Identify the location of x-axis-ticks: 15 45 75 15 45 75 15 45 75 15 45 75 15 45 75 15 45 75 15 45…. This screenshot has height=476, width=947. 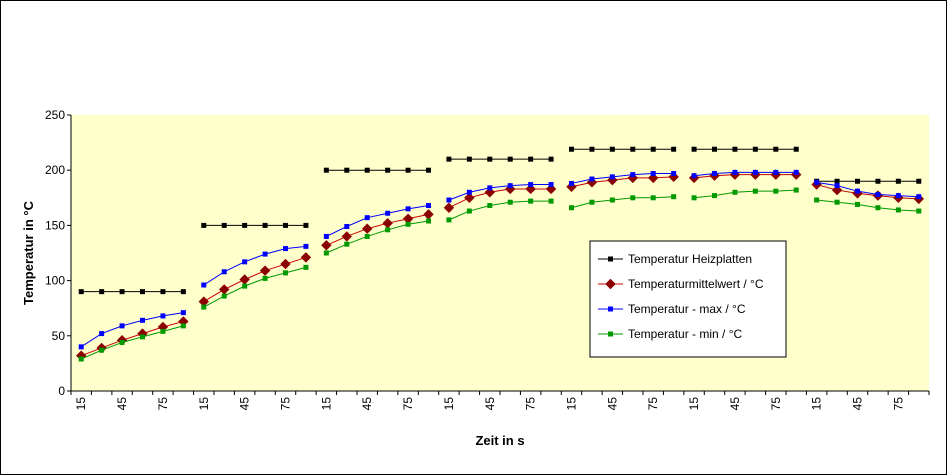
(500, 401).